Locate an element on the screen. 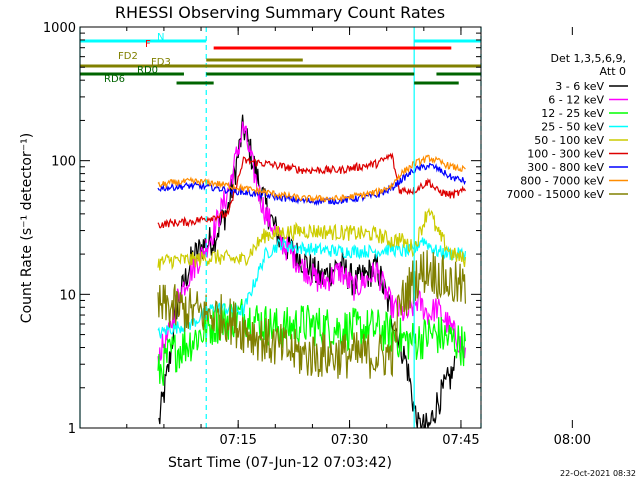 The width and height of the screenshot is (640, 480). x-axis-label: Start Time (07-Jun-12 07:03:42) is located at coordinates (280, 463).